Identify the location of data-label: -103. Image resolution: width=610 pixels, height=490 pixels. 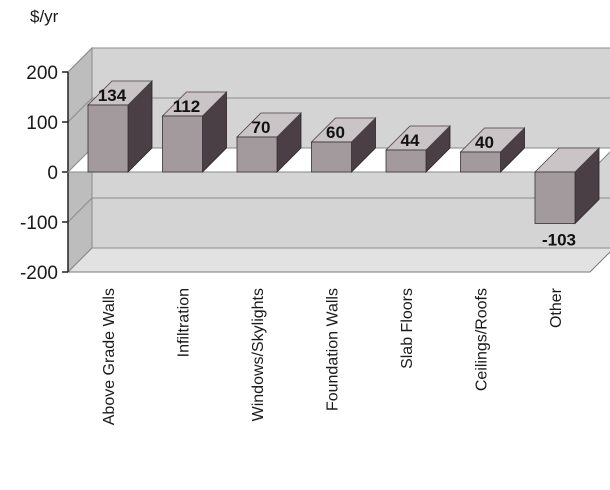
(559, 240).